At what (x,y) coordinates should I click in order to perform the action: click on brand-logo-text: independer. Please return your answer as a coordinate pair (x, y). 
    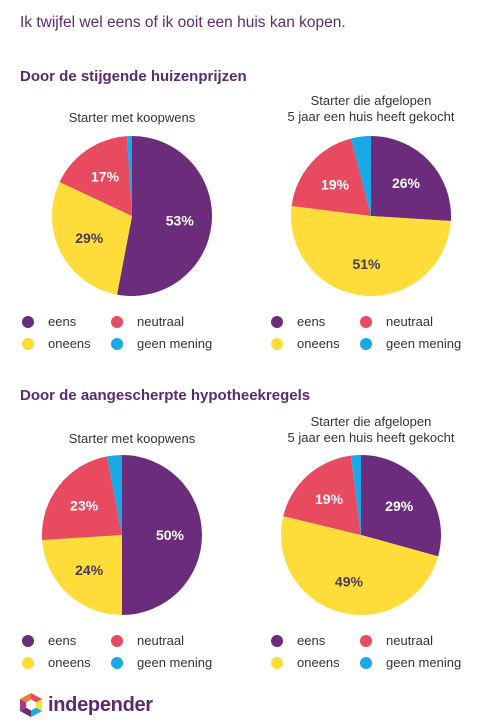
    Looking at the image, I should click on (100, 704).